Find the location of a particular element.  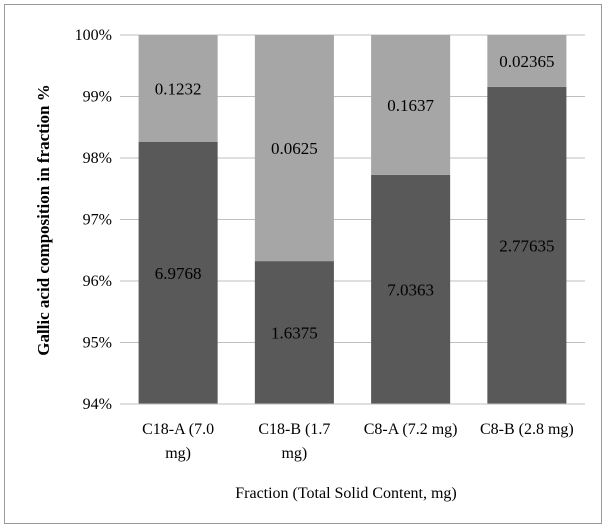

y-tick-label: 98% is located at coordinates (97, 158).